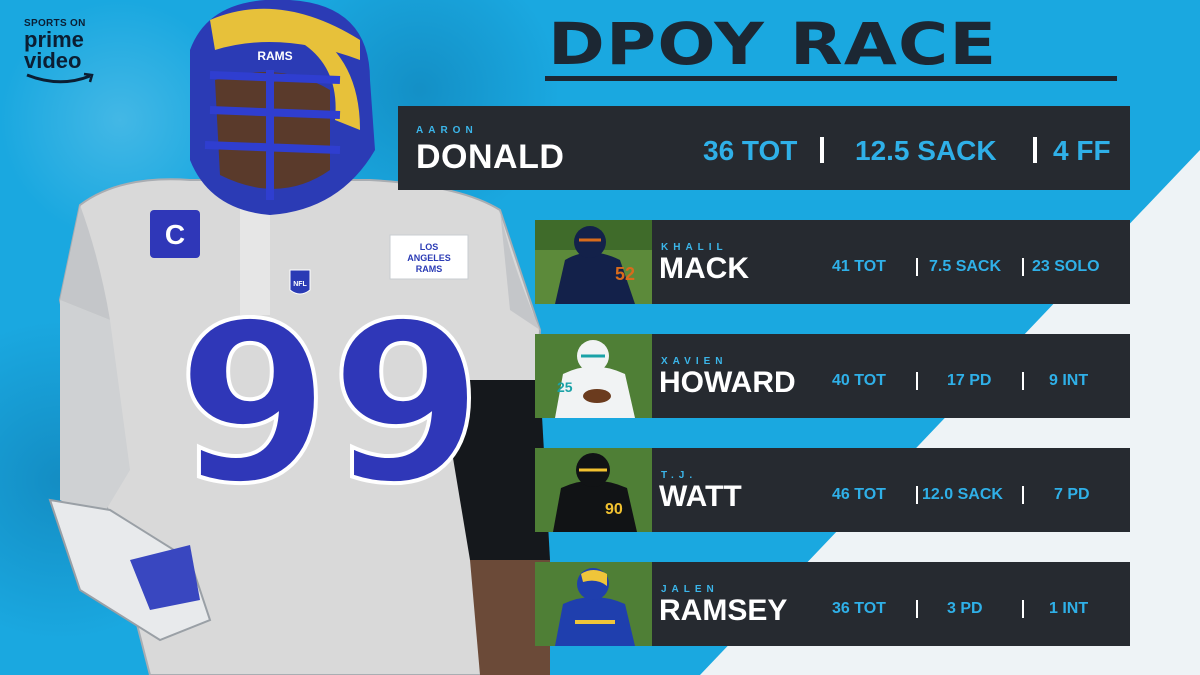 The width and height of the screenshot is (1200, 675). Describe the element at coordinates (723, 610) in the screenshot. I see `player-last-name: RAMSEY` at that location.